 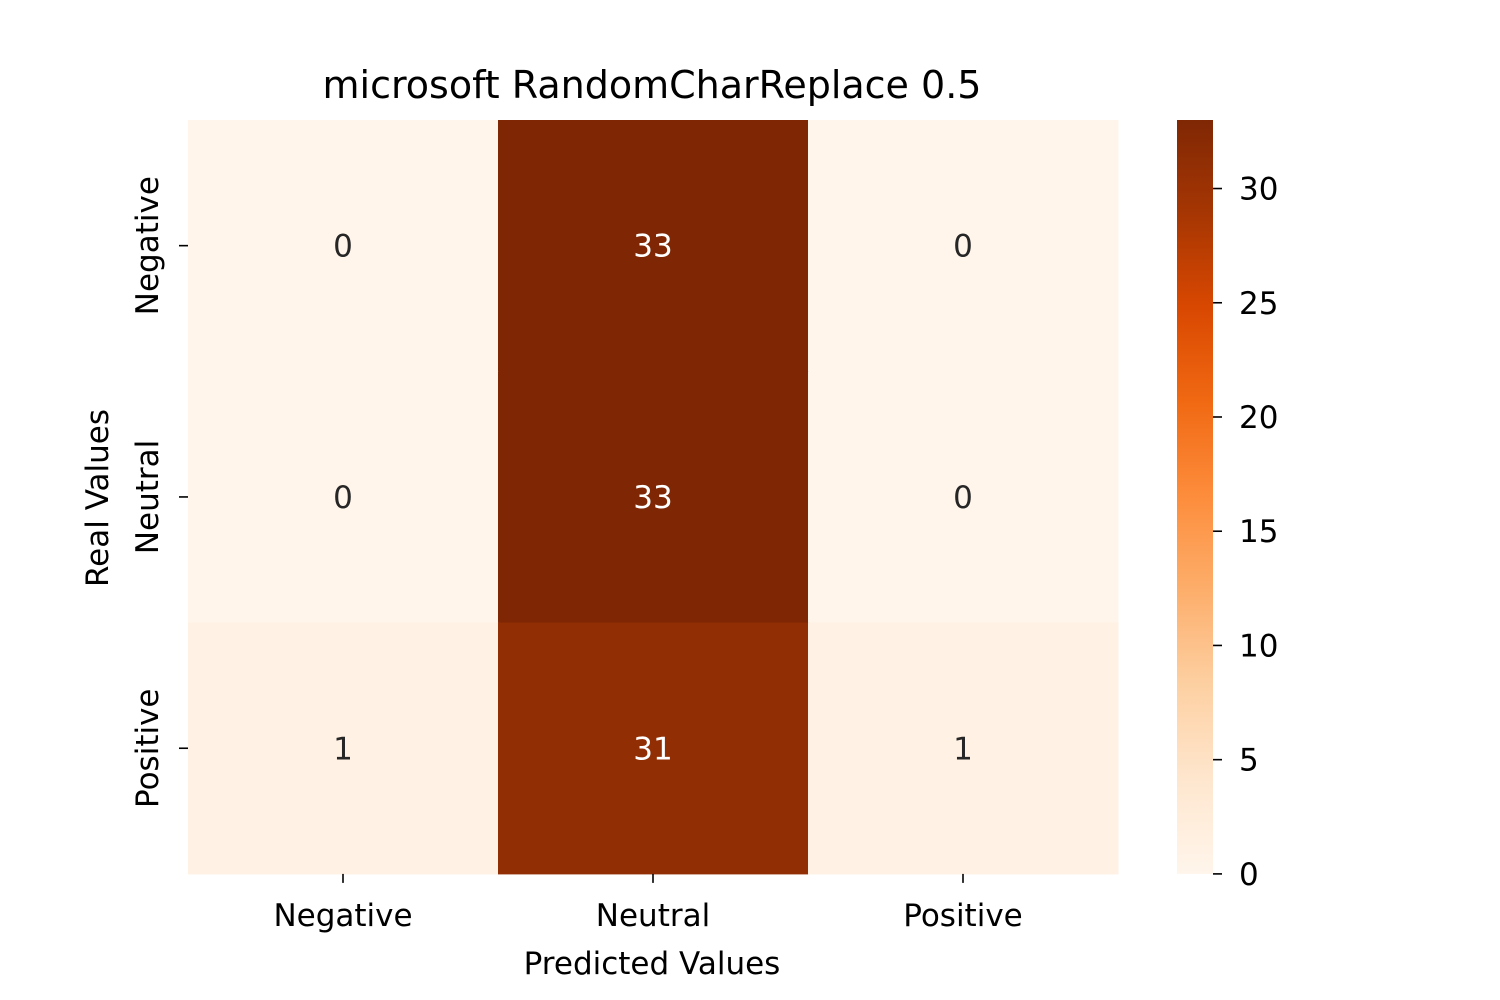 I want to click on colorbar-tick-label: 10, so click(x=1258, y=646).